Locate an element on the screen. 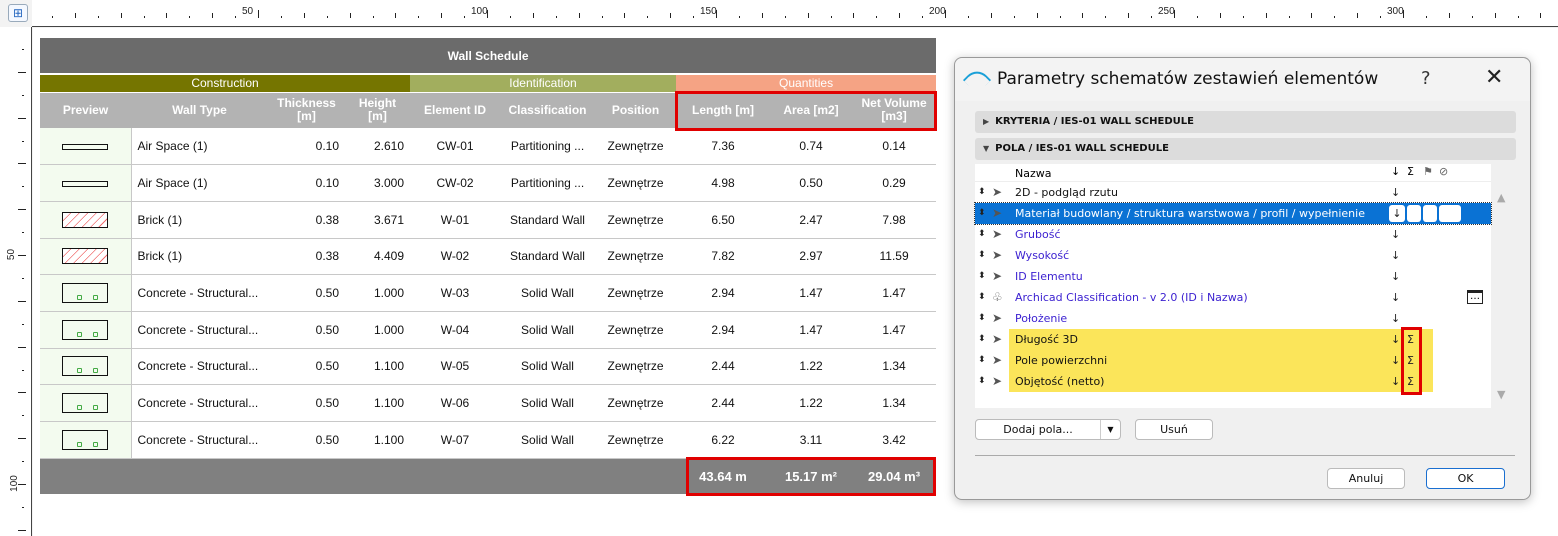  dropdown-arrow-icon: ▼ is located at coordinates (1110, 429).